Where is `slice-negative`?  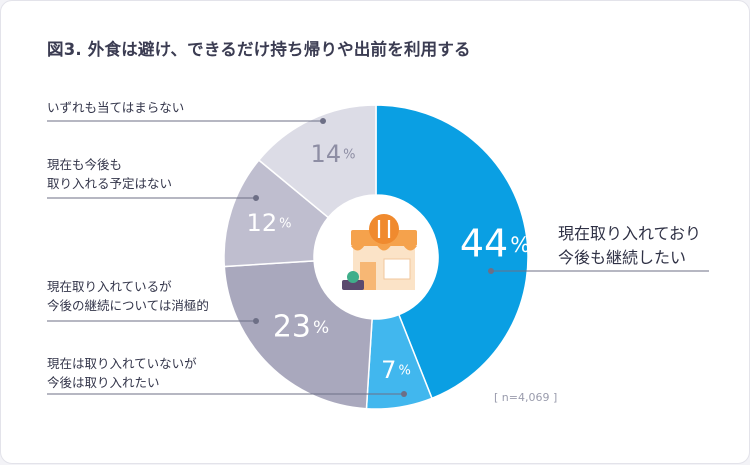
slice-negative is located at coordinates (298, 335).